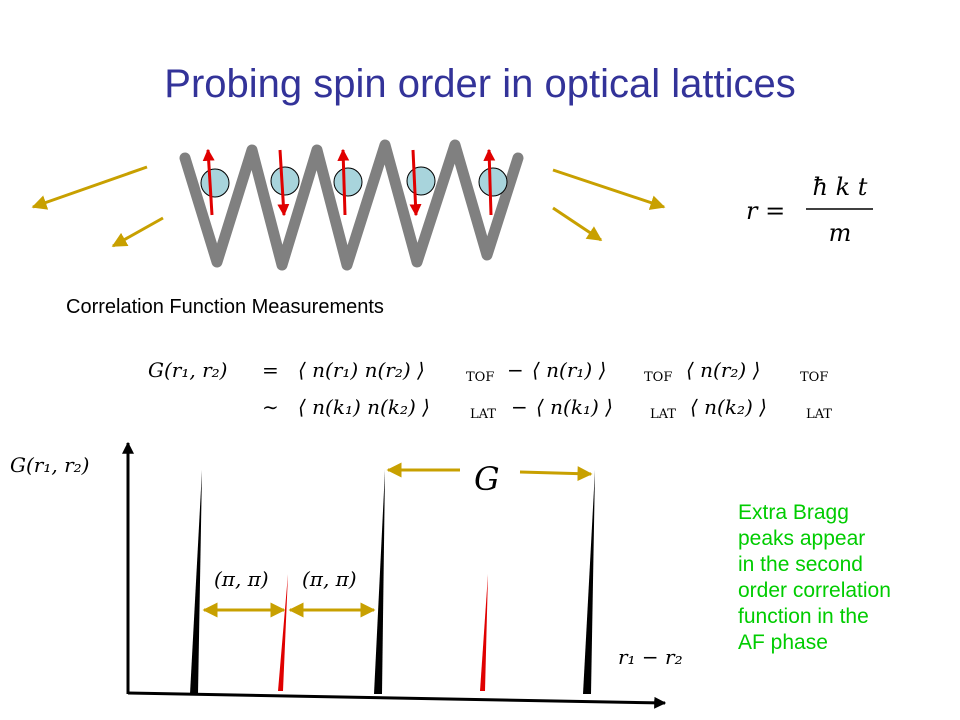 The image size is (960, 720). I want to click on eq2-term1: ⟨ n(k₁) n(k₂) ⟩, so click(364, 407).